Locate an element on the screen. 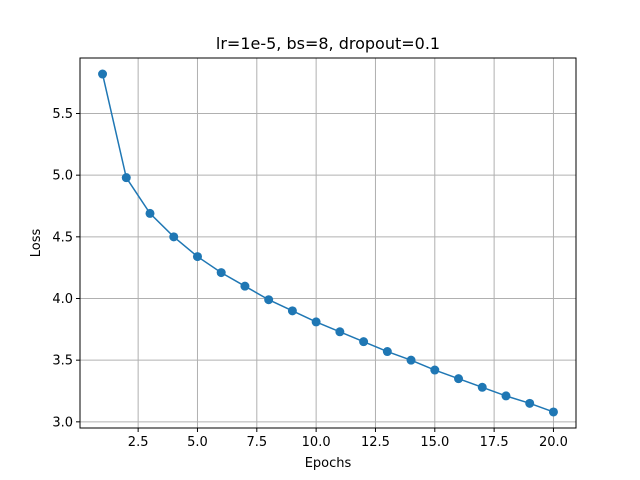 Image resolution: width=640 pixels, height=480 pixels. y-ticks: 3.0 3.5 4.0 4.5 5.0 5.5 is located at coordinates (66, 268).